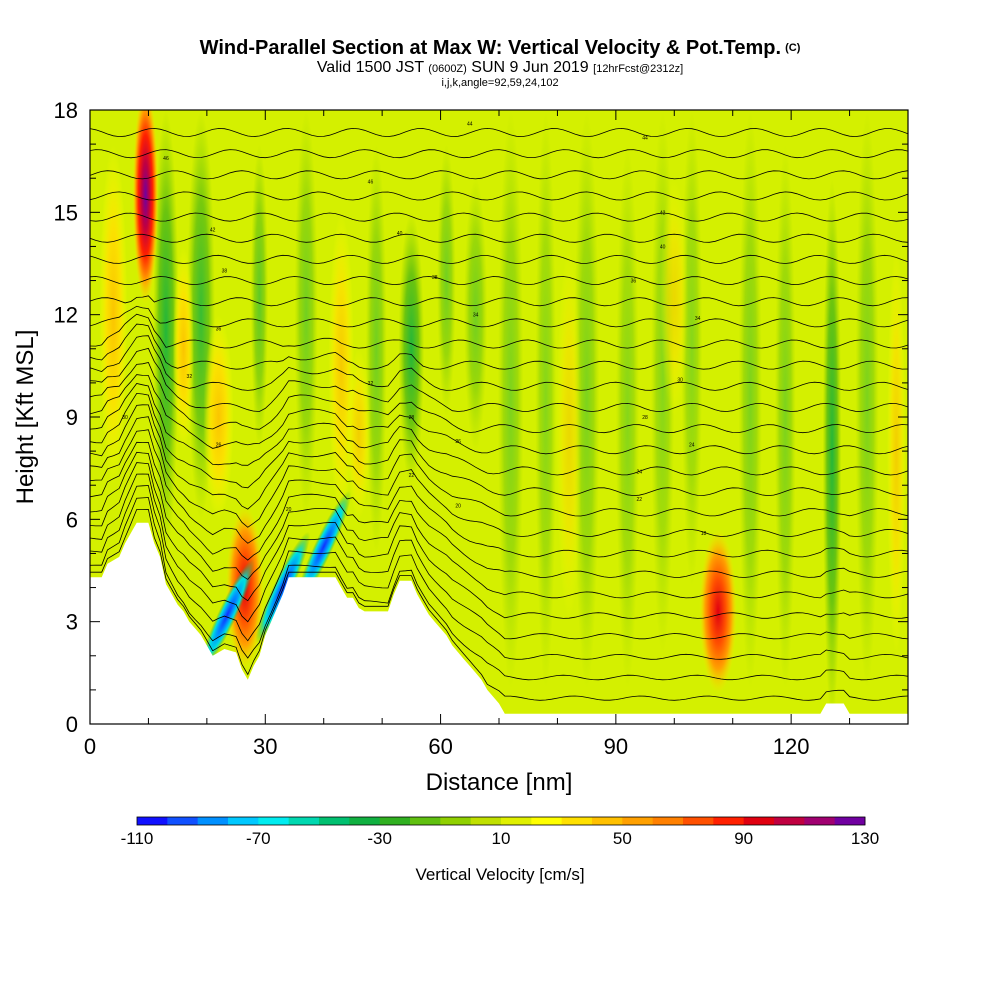 This screenshot has width=1000, height=1000. I want to click on y-tick-label: 9, so click(72, 417).